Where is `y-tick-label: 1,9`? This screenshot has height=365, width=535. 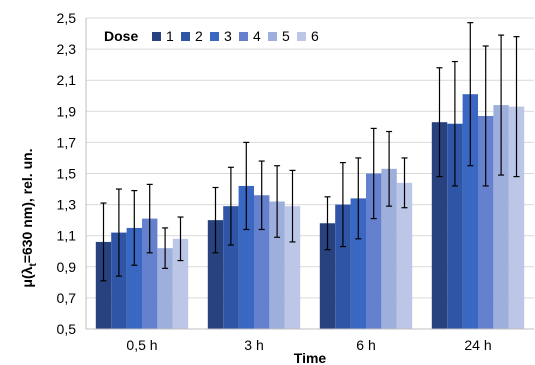
y-tick-label: 1,9 is located at coordinates (67, 111).